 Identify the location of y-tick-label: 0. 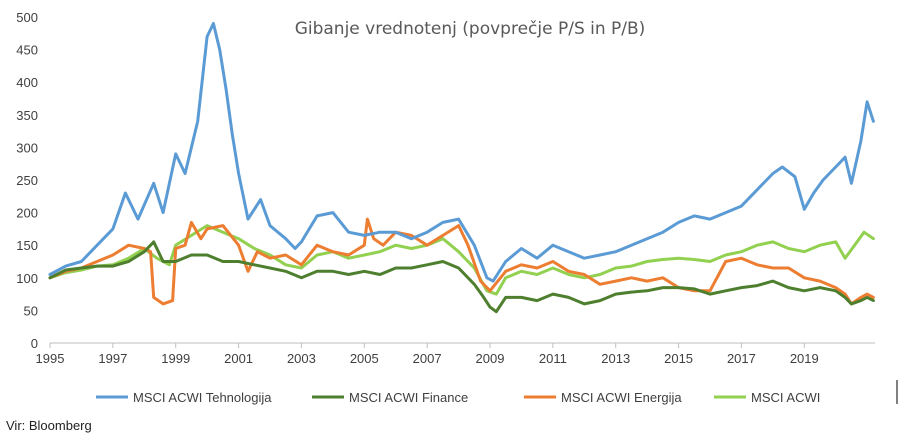
(34, 343).